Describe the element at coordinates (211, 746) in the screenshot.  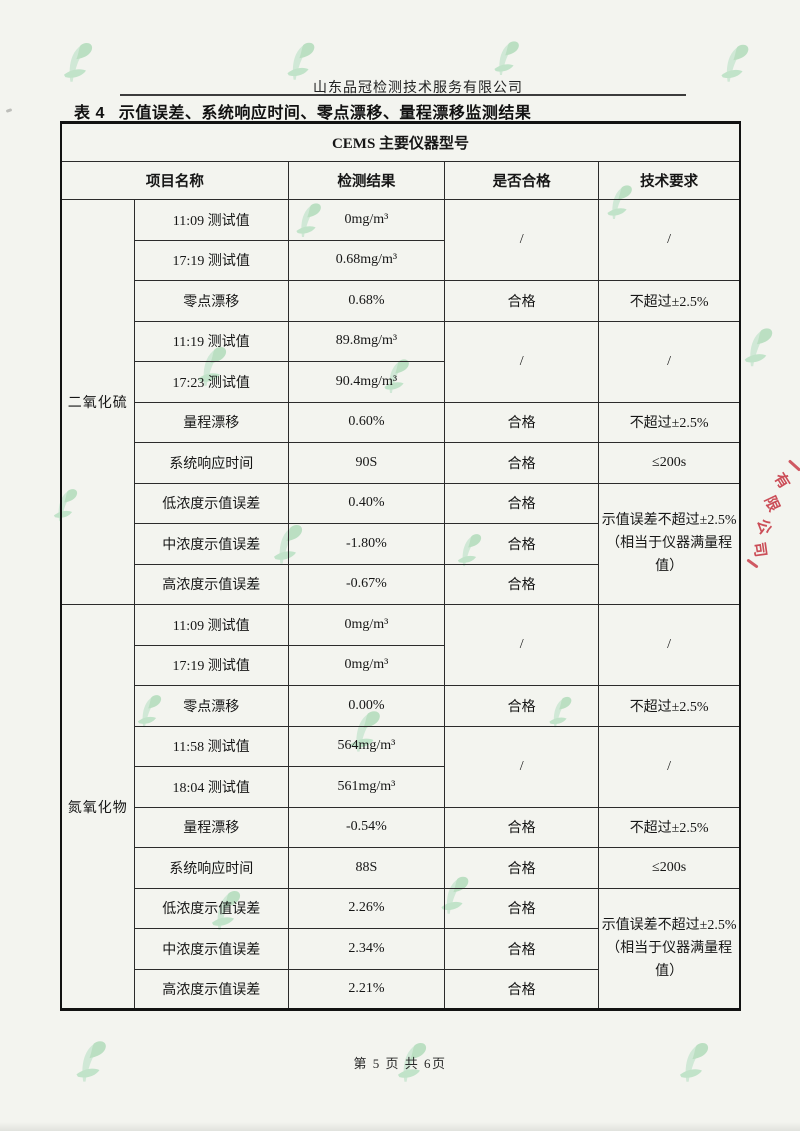
I see `item-cell: 11:58 测试值` at that location.